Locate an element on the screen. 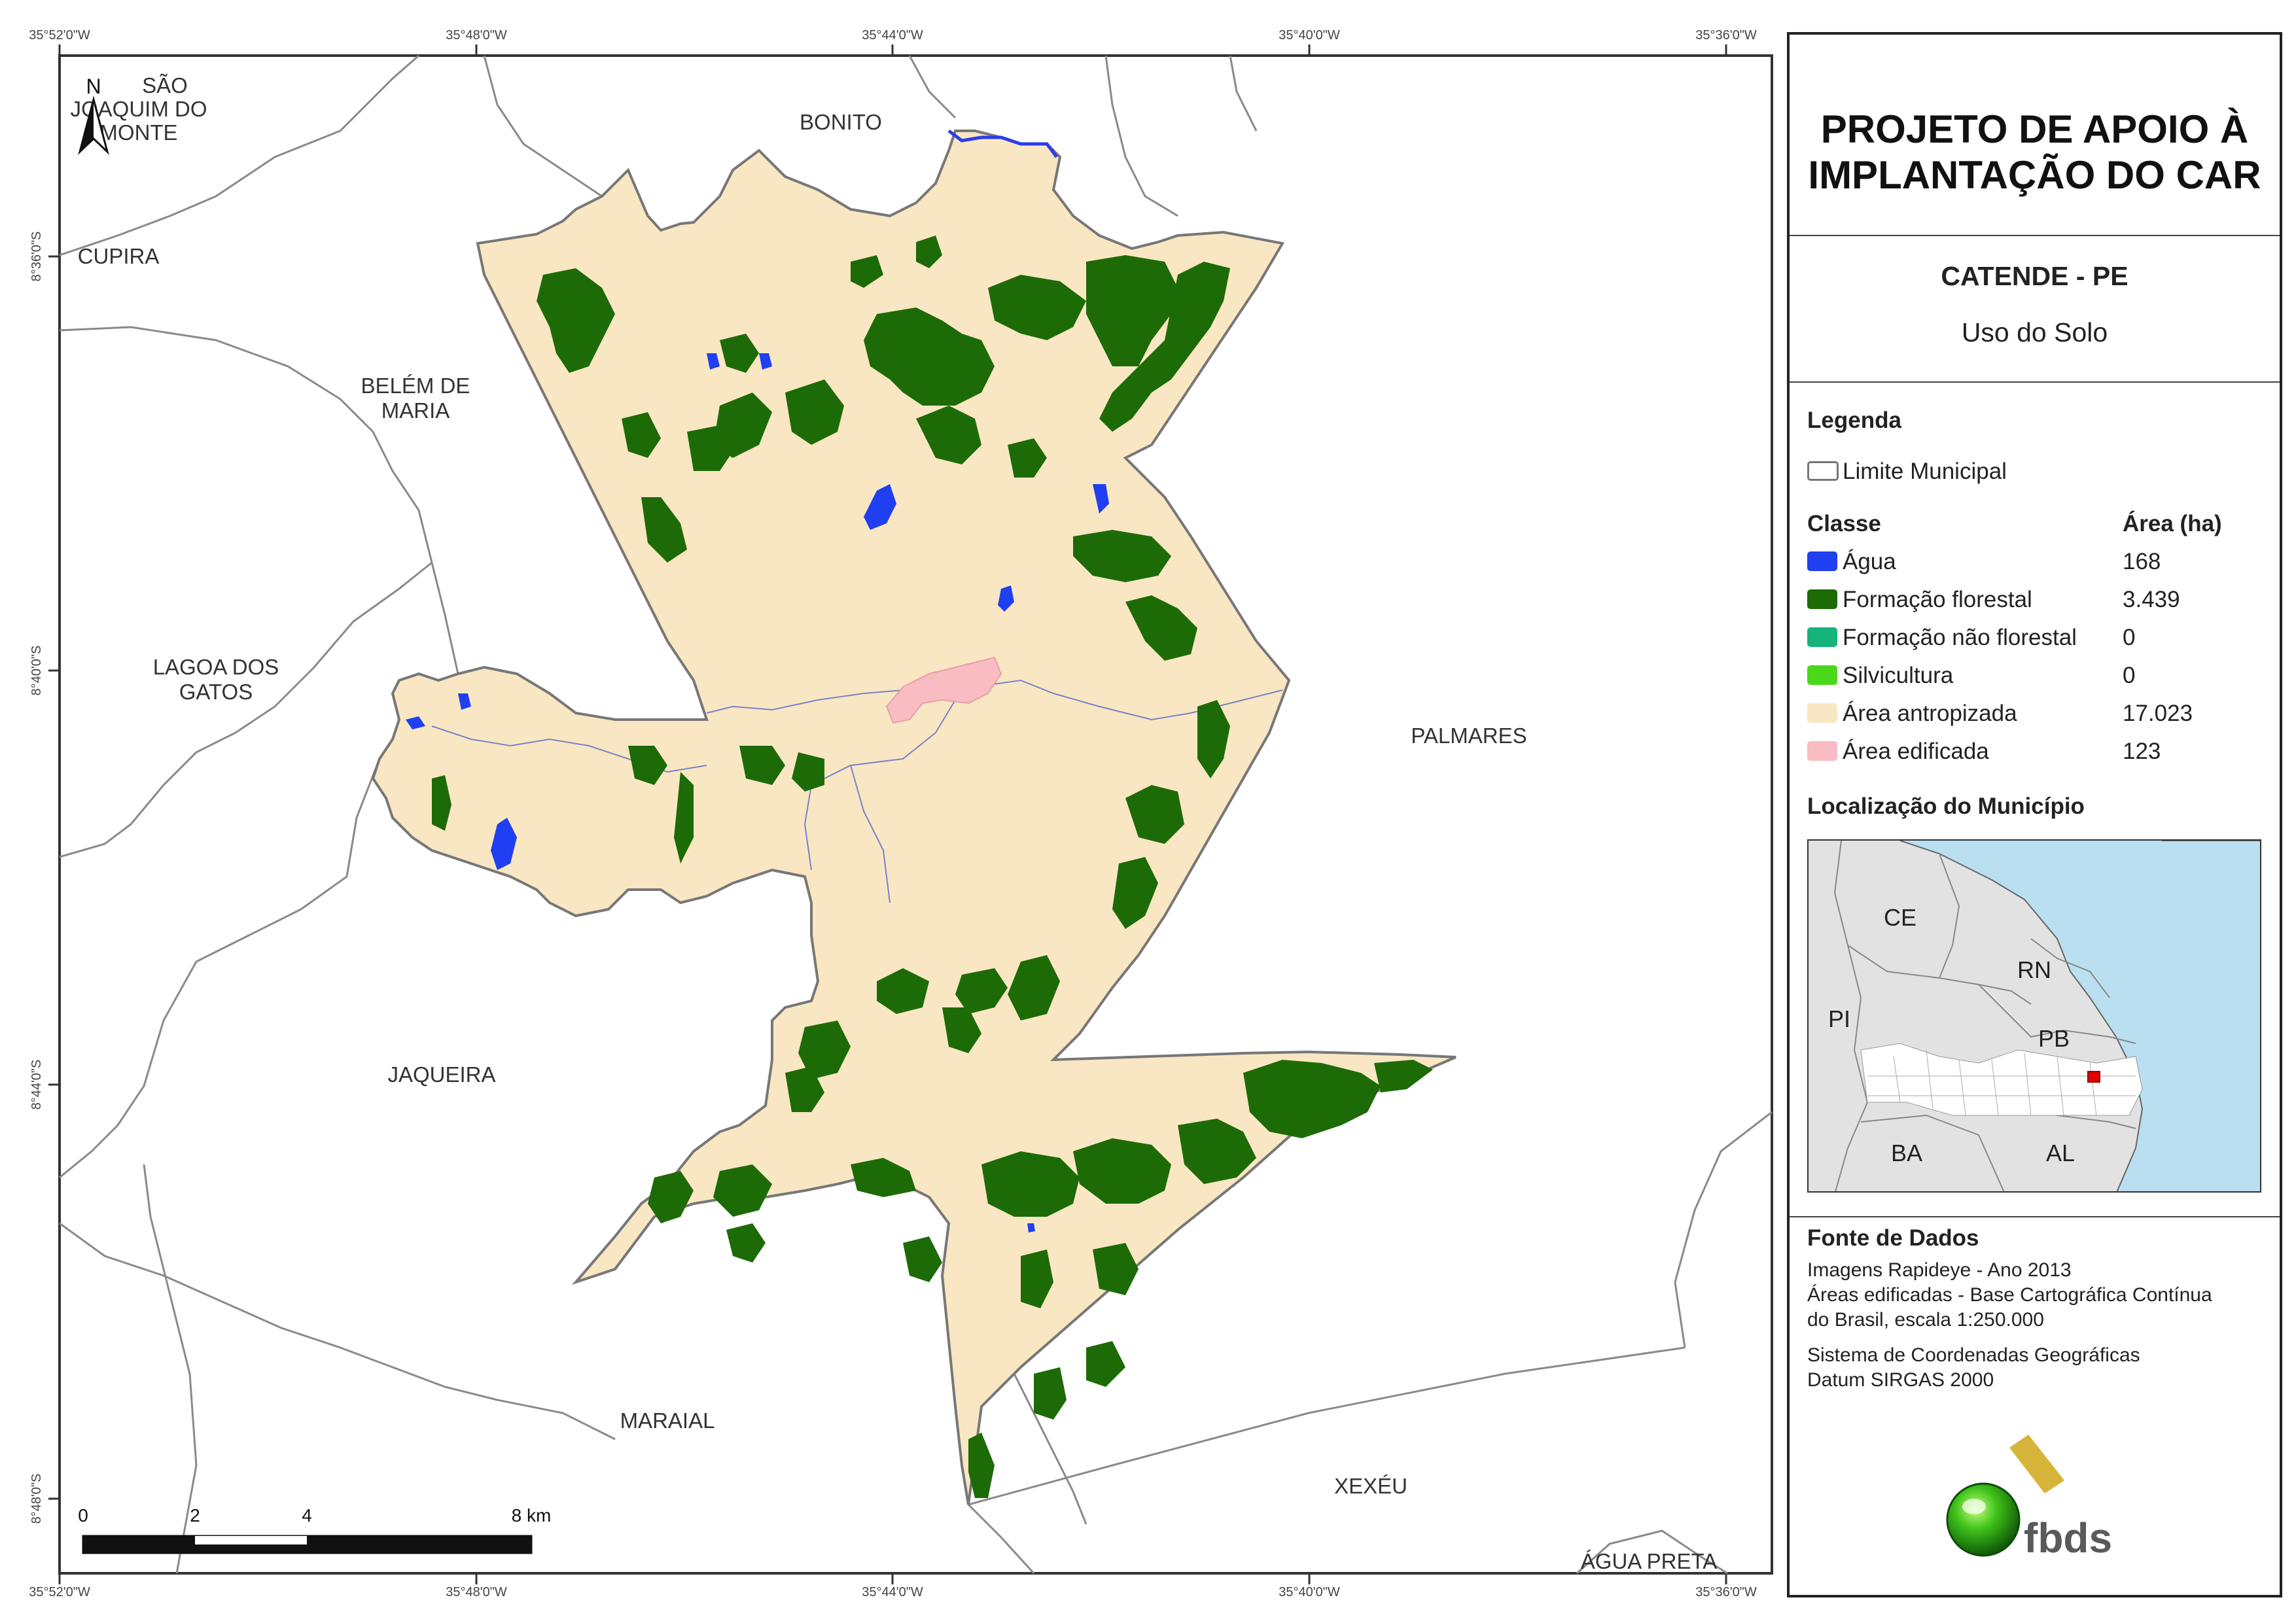  label-lagoa-2: GATOS is located at coordinates (216, 692).